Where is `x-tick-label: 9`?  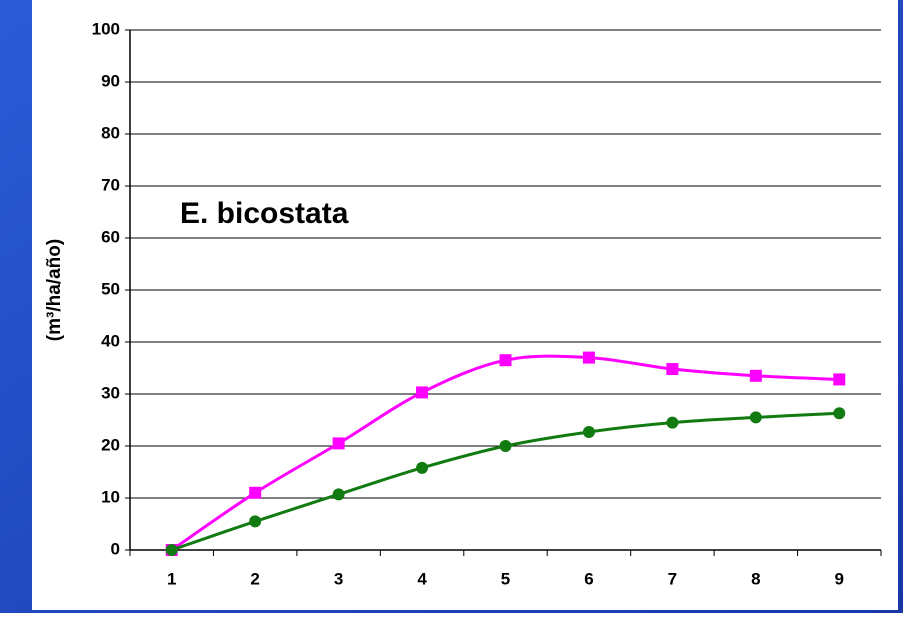 x-tick-label: 9 is located at coordinates (839, 578).